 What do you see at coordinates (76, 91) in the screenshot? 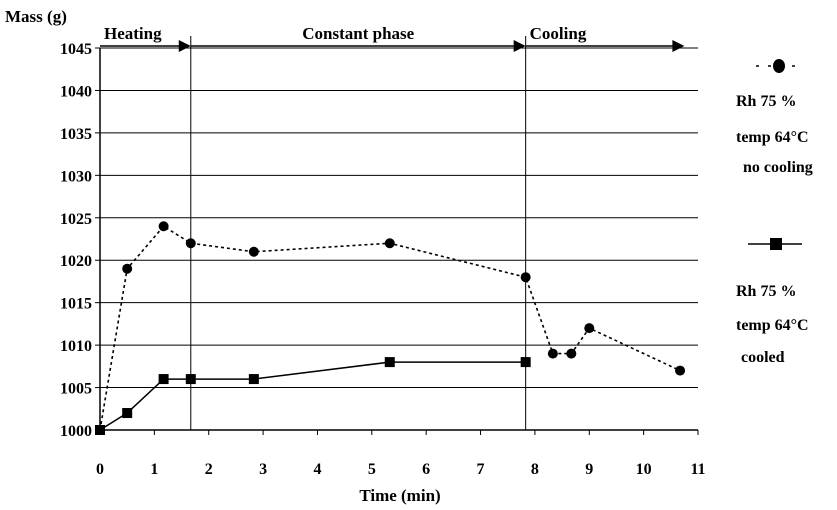
I see `y-tick-label-8: 1040` at bounding box center [76, 91].